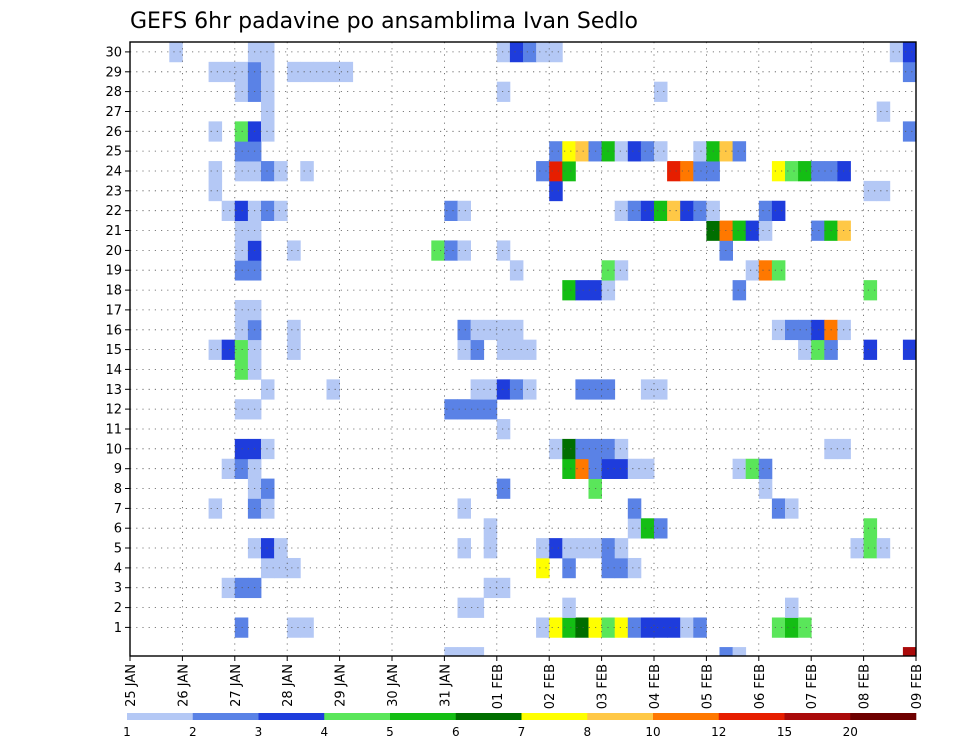 The height and width of the screenshot is (742, 960). I want to click on y-tick-label: 29, so click(113, 72).